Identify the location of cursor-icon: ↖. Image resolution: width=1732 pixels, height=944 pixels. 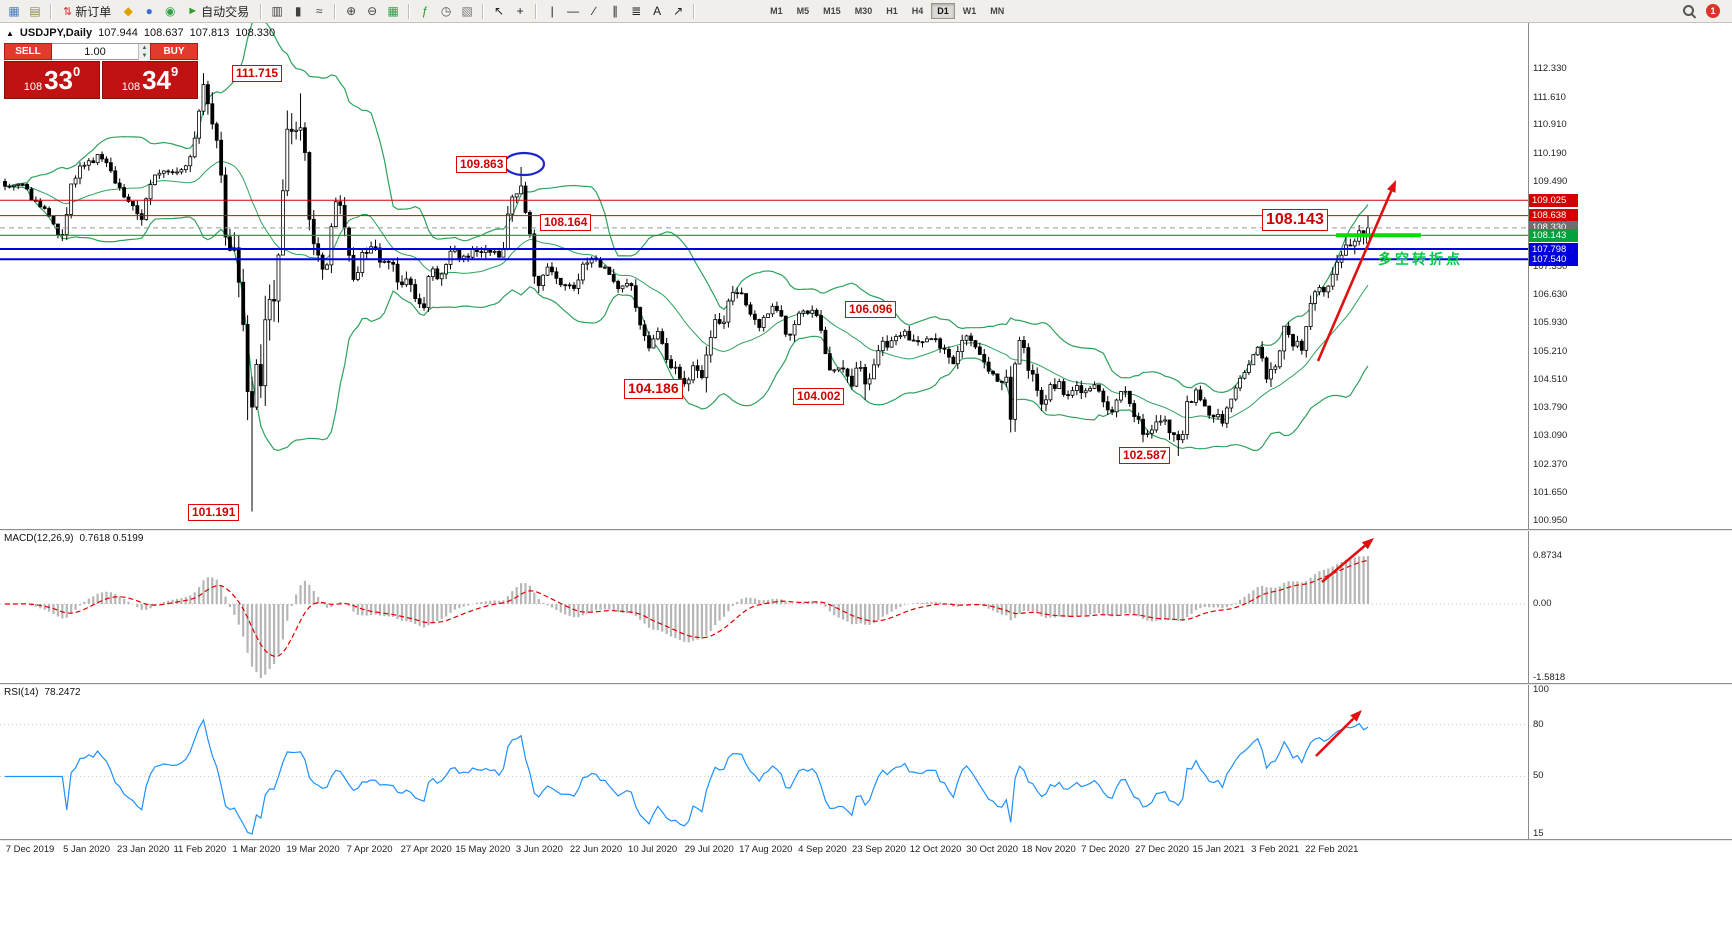
(499, 11).